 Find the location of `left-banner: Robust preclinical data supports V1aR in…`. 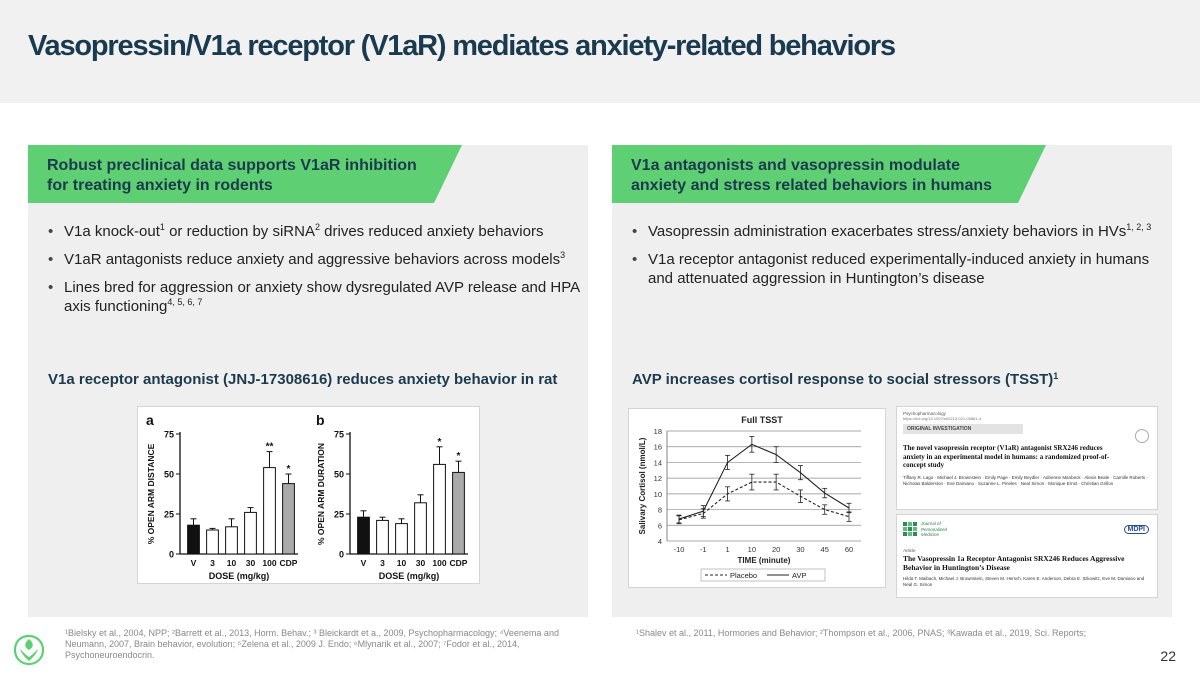

left-banner: Robust preclinical data supports V1aR in… is located at coordinates (245, 174).